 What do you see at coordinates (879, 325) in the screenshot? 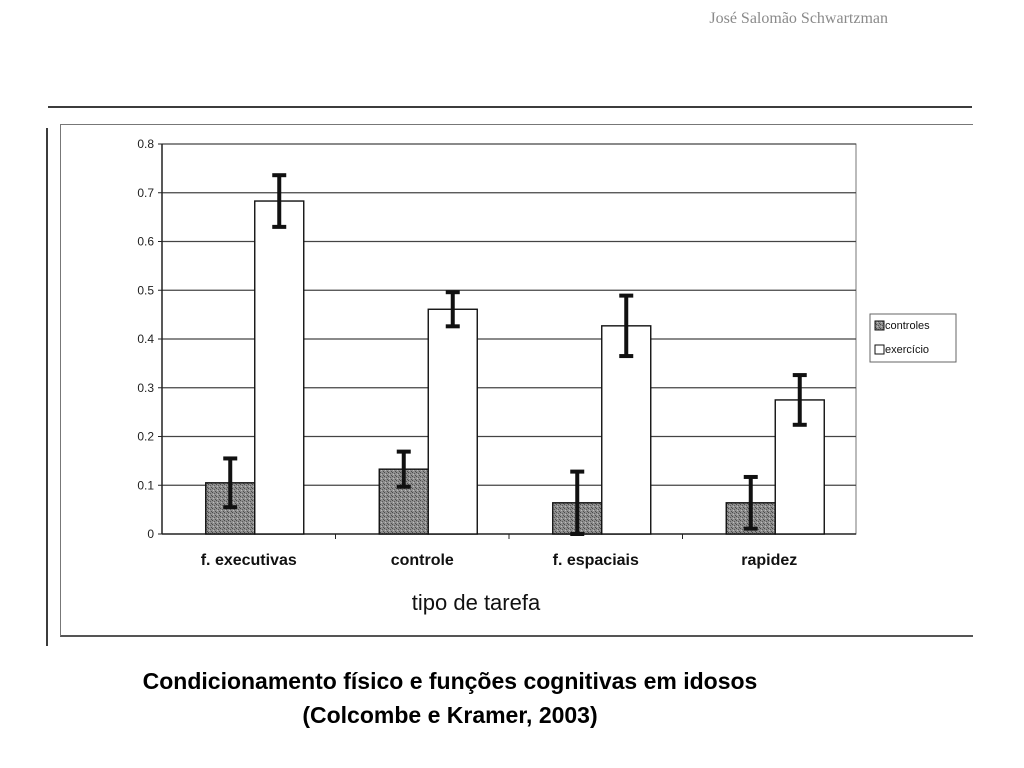
I see `legend-swatch-controles` at bounding box center [879, 325].